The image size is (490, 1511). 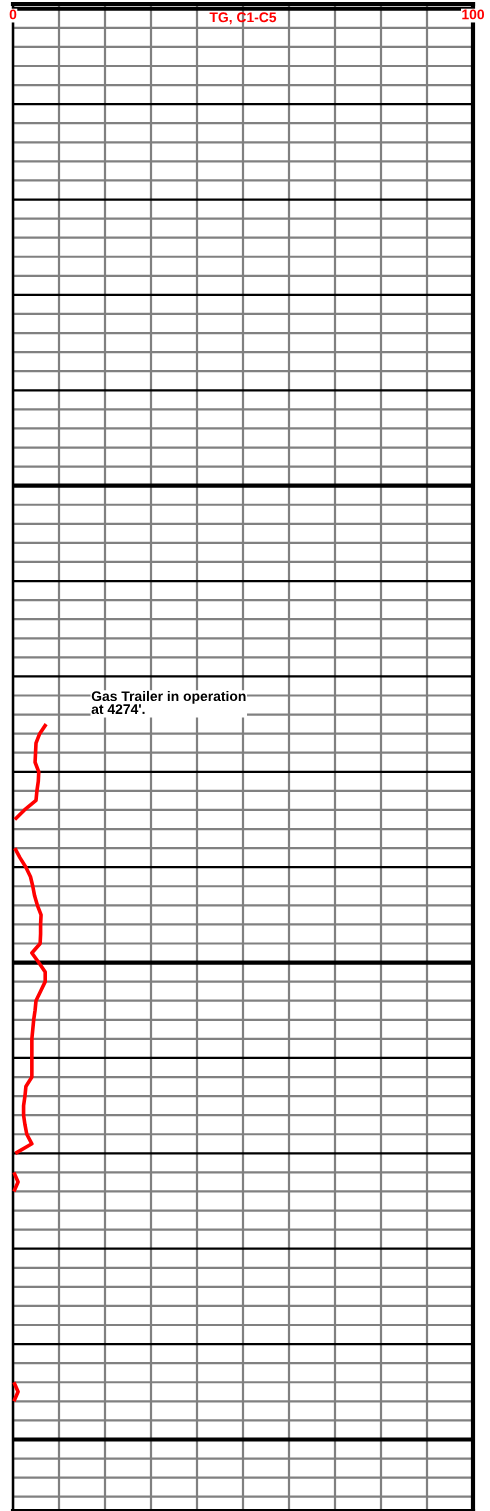 What do you see at coordinates (473, 14) in the screenshot?
I see `x-tick-label: 100` at bounding box center [473, 14].